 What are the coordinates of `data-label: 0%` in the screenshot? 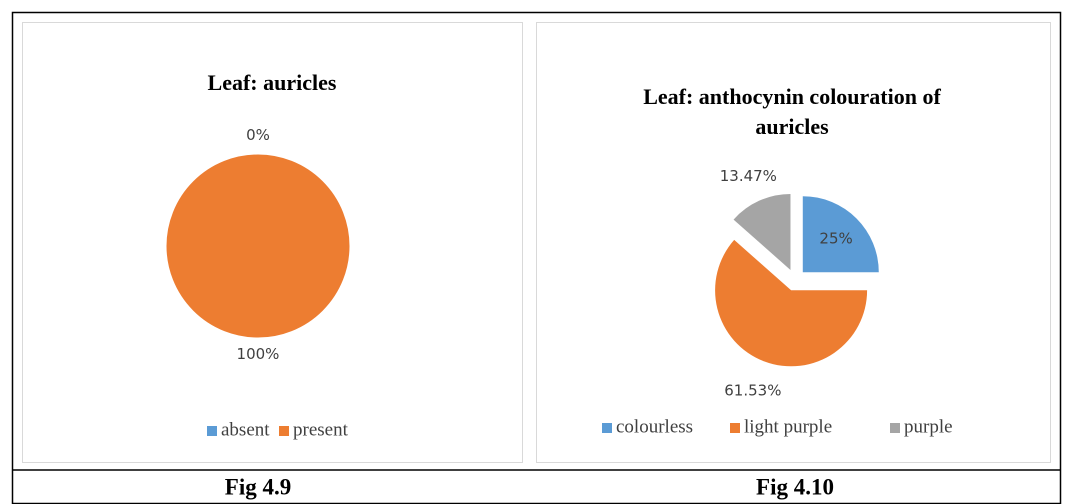 It's located at (258, 135).